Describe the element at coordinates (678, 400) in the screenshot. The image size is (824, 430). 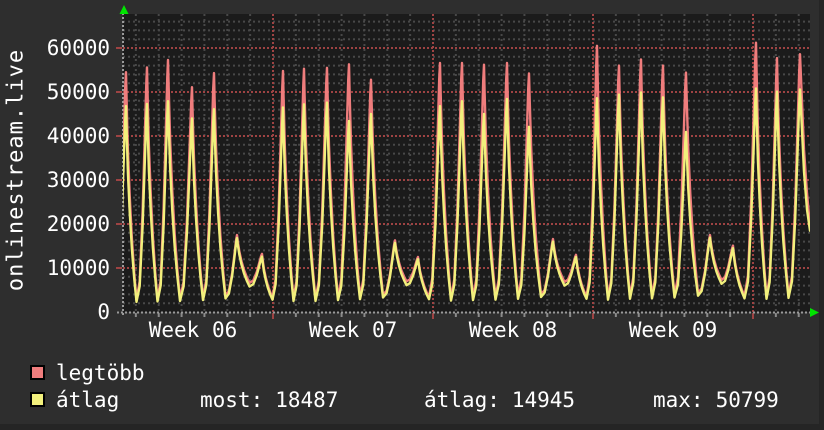
I see `stat-max-label: max:` at that location.